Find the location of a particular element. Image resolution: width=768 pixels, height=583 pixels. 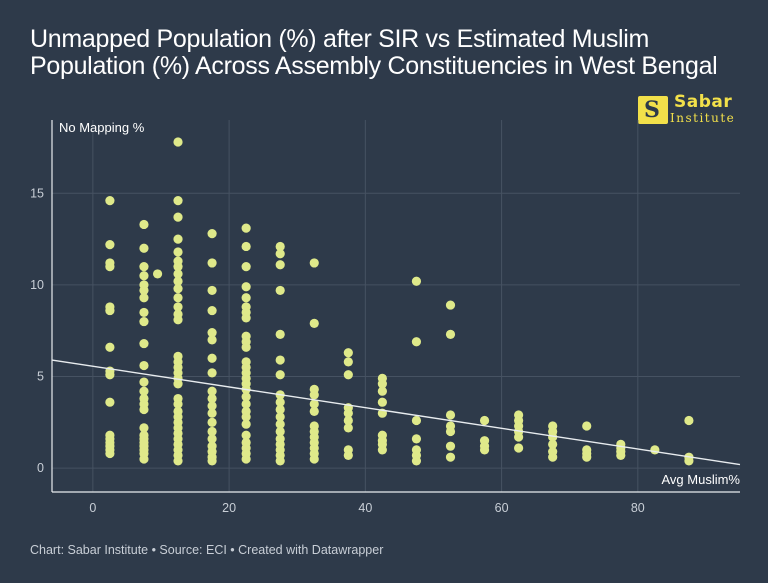

y-tick-label: 0 is located at coordinates (40, 468).